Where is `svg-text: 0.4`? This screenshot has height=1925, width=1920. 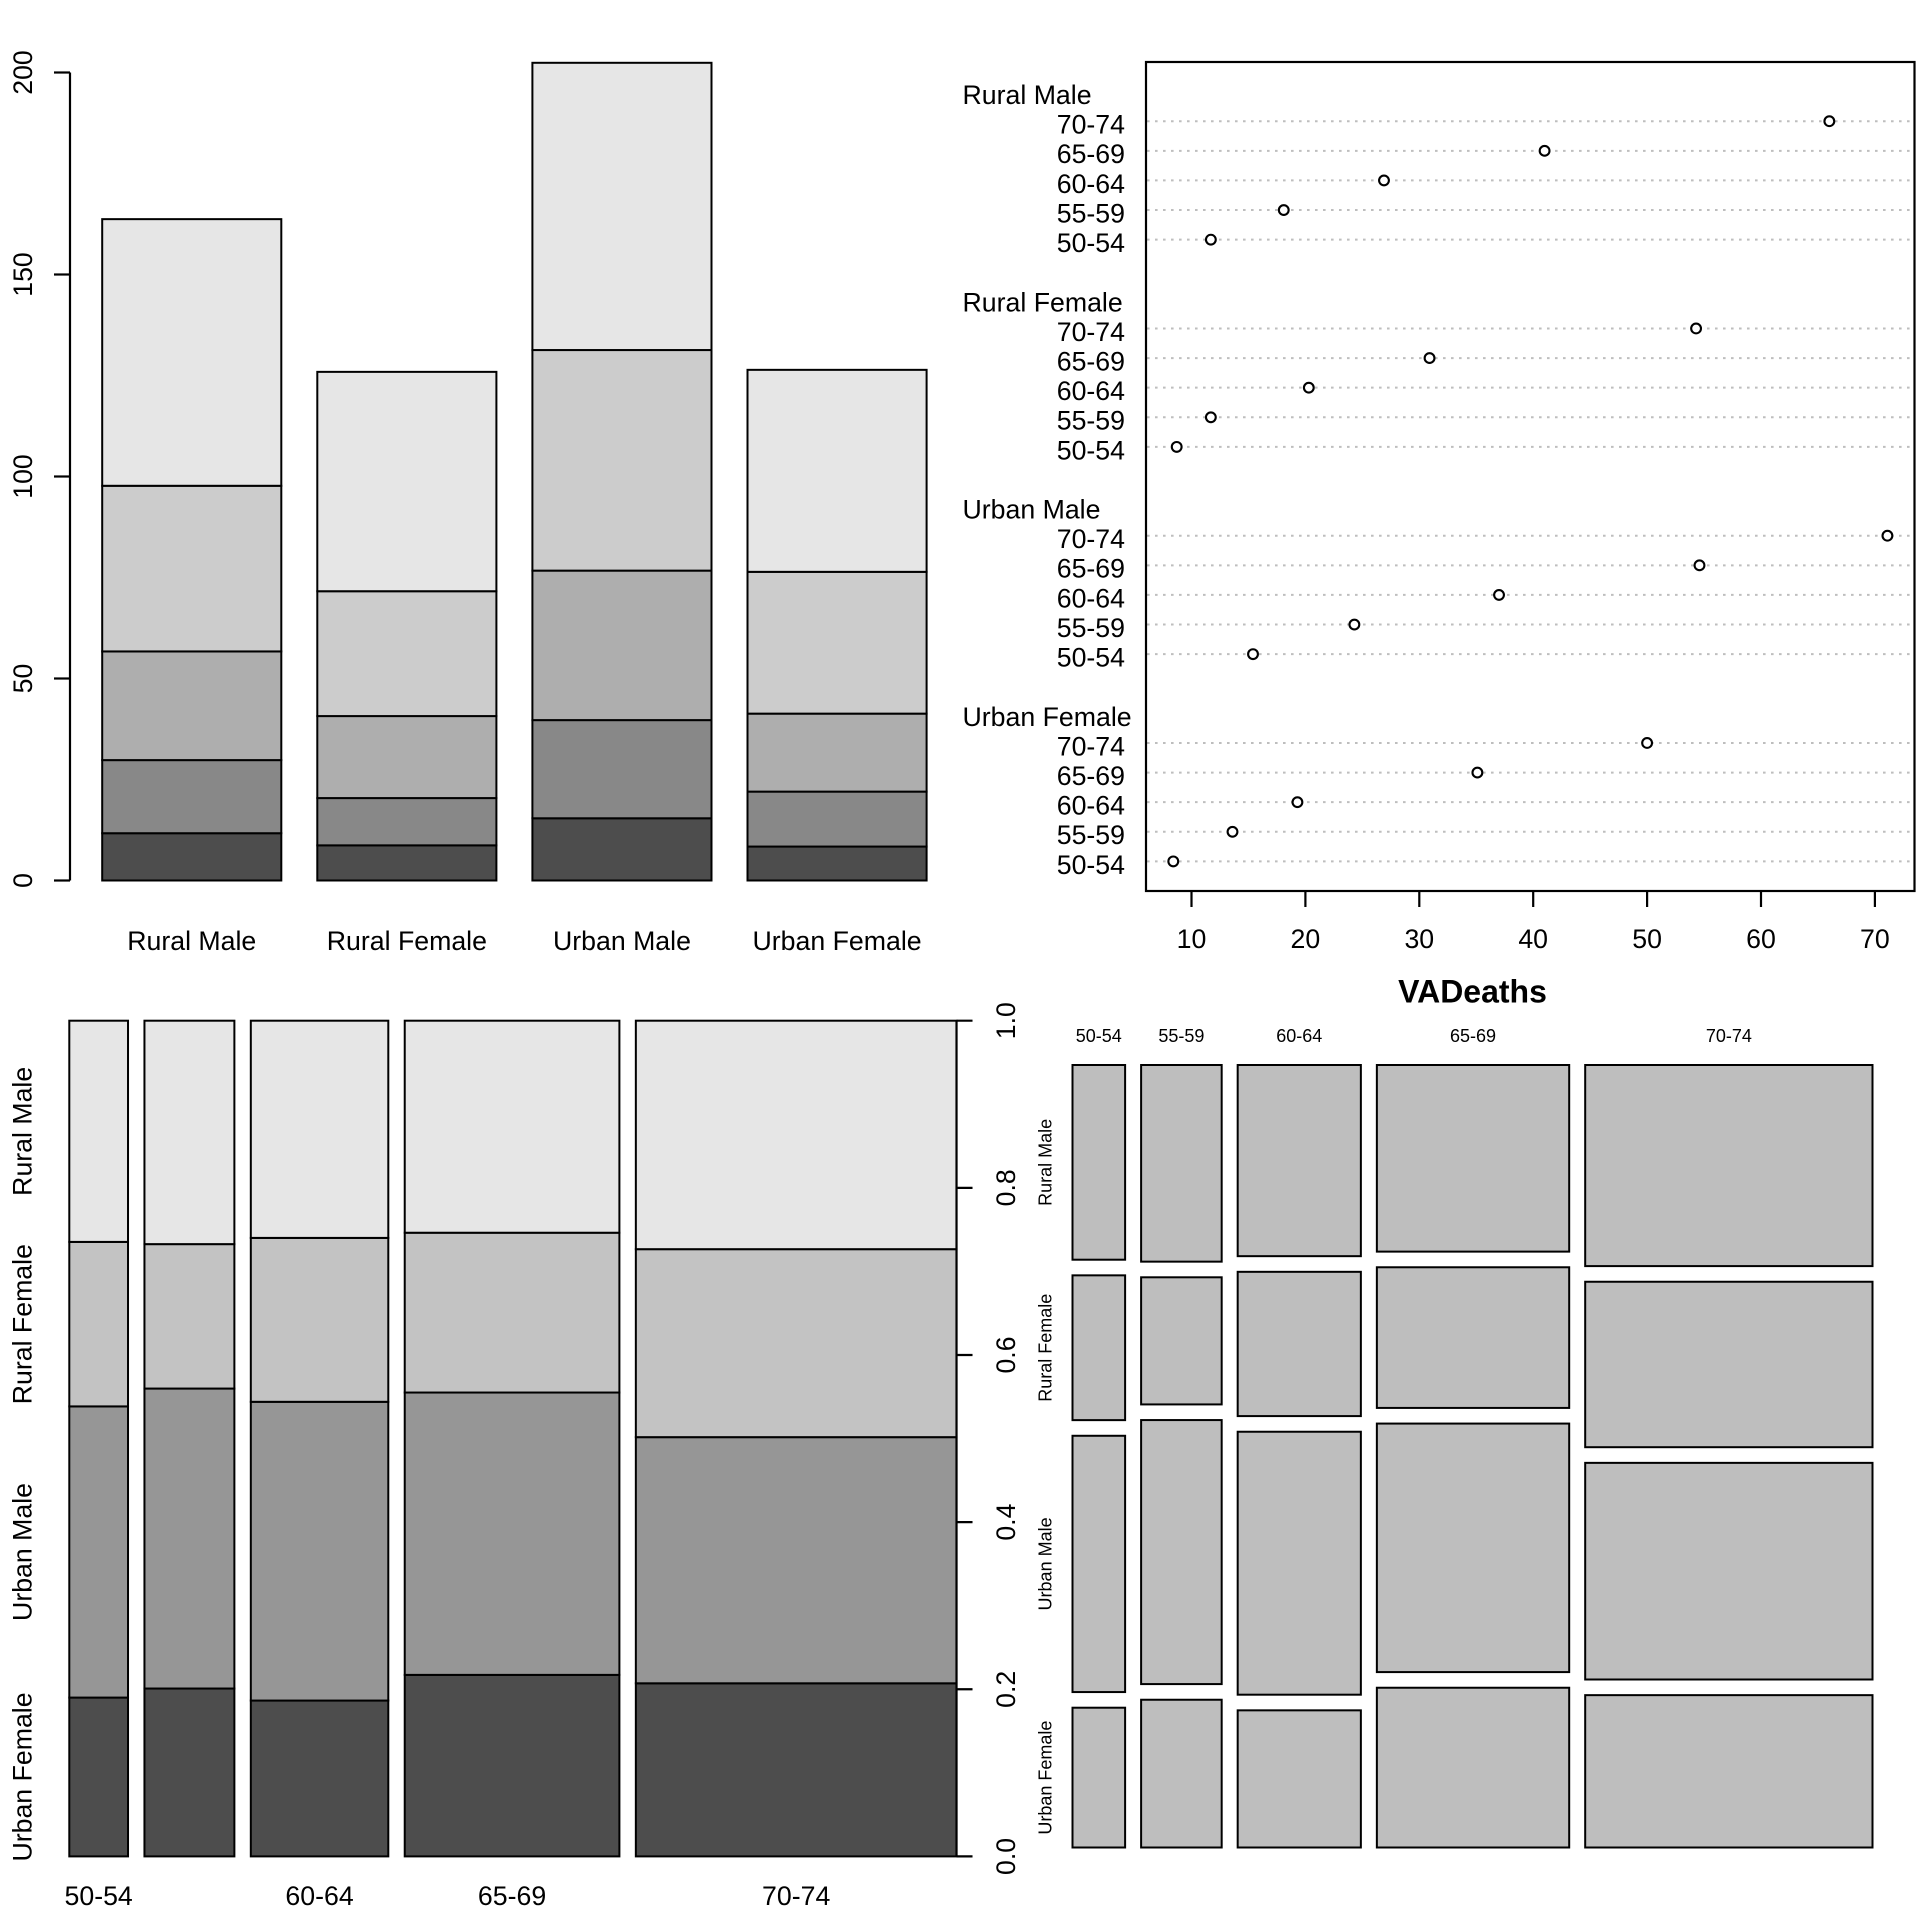 svg-text: 0.4 is located at coordinates (1006, 1521).